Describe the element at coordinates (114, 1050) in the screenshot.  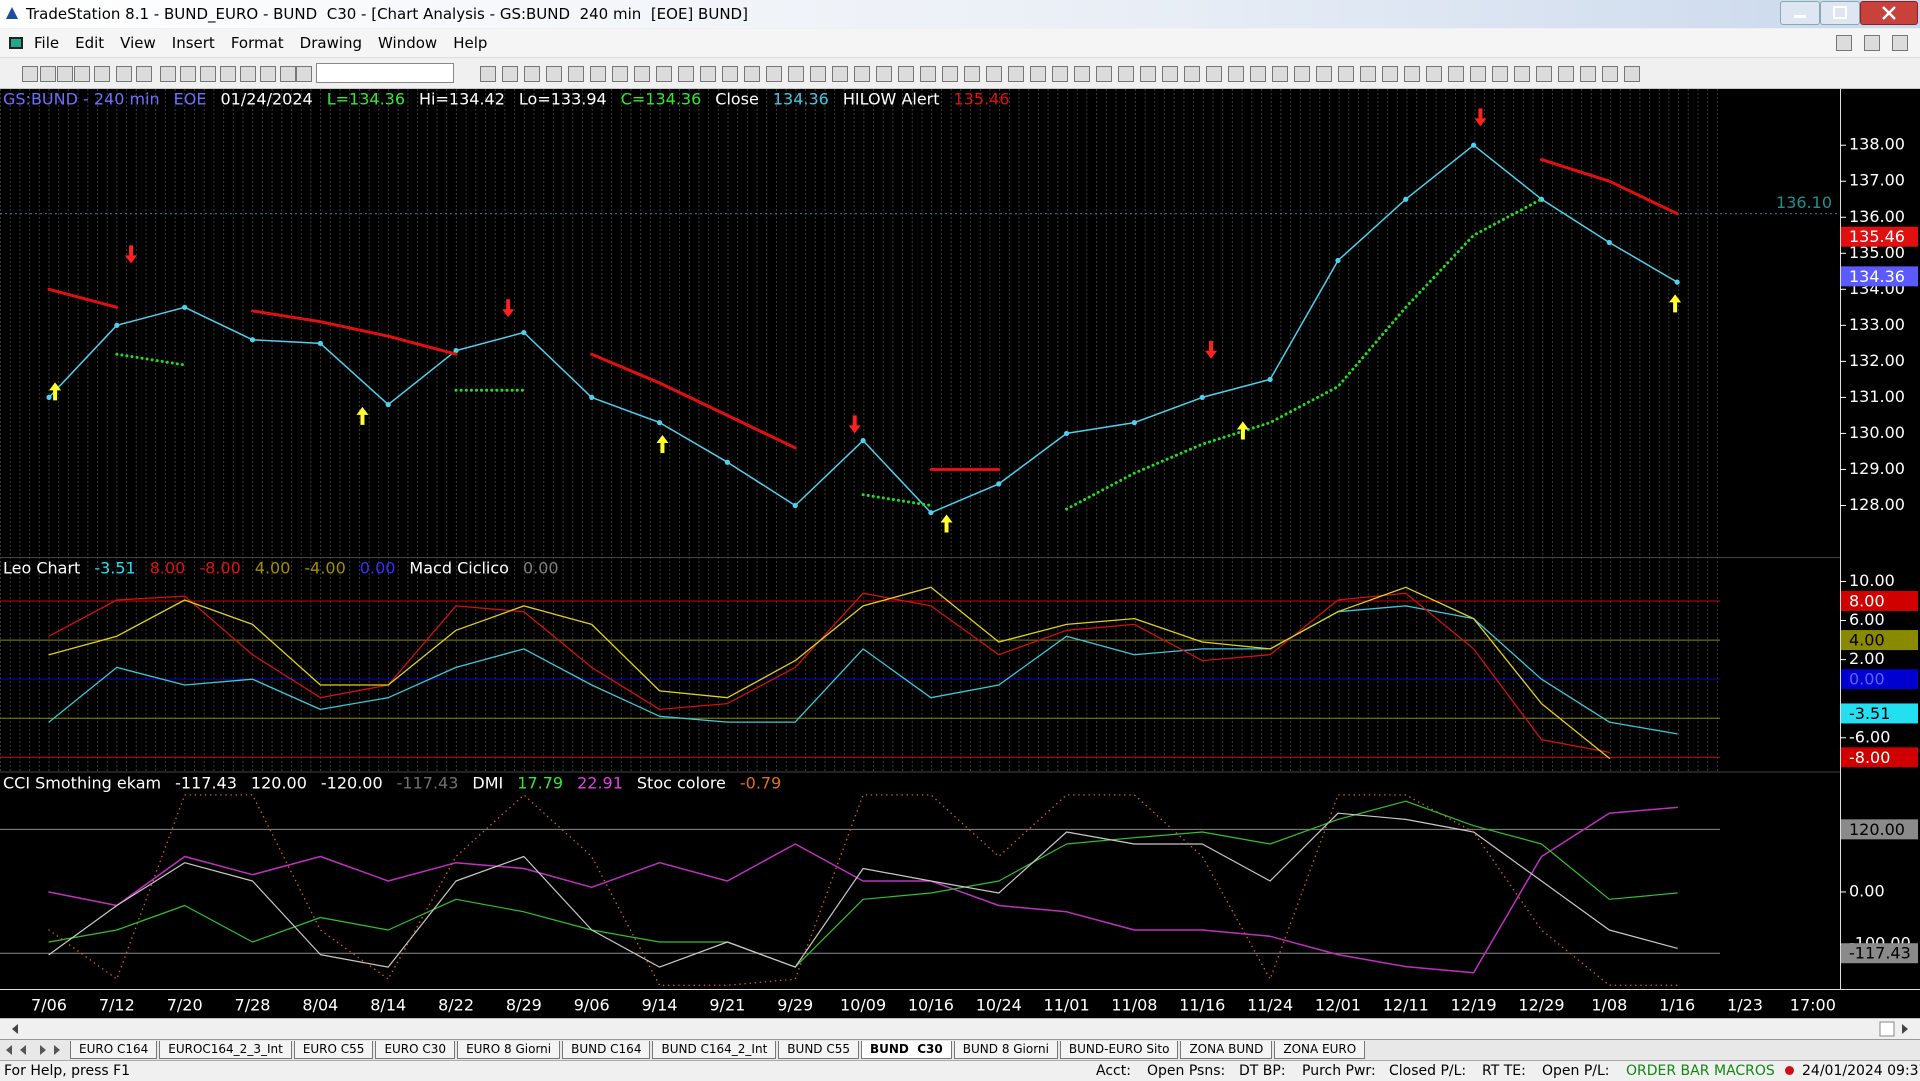
I see `sheet-tab: EURO C164` at that location.